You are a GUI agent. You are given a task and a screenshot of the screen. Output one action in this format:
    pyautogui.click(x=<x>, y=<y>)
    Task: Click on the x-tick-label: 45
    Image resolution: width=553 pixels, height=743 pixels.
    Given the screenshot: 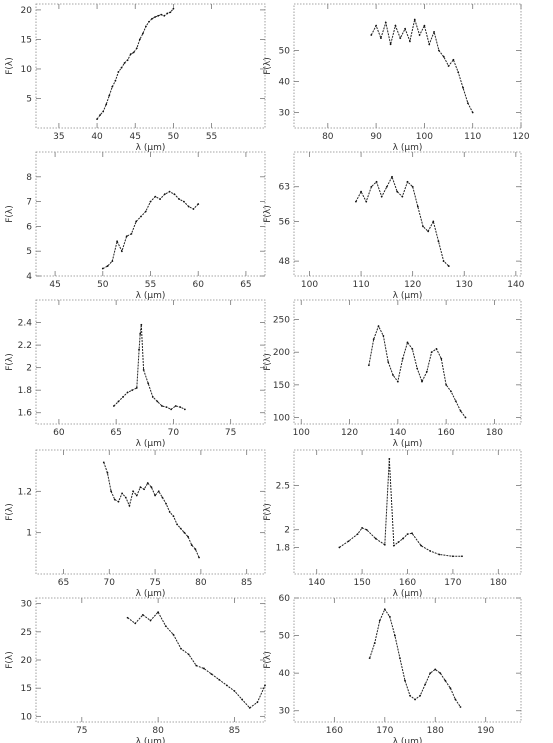 What is the action you would take?
    pyautogui.click(x=54, y=285)
    